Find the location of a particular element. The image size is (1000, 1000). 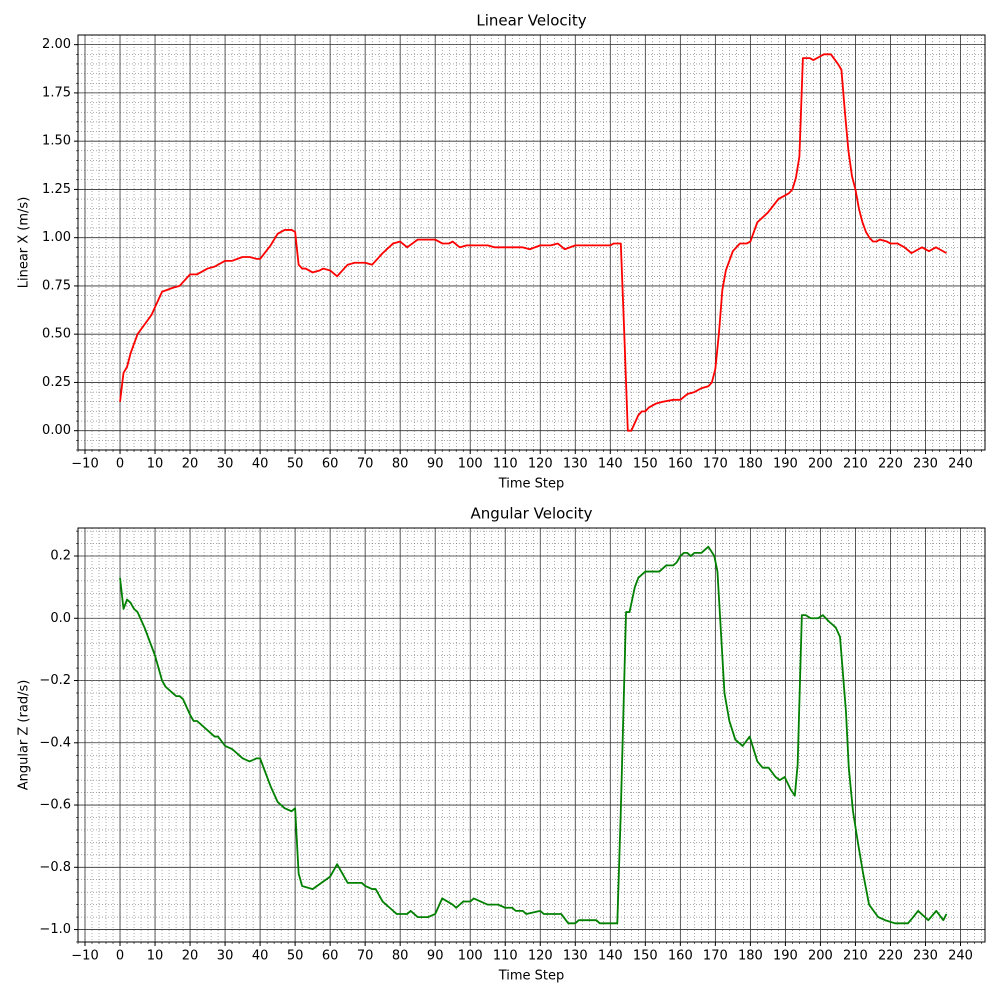

y-tick-label: −0.6 is located at coordinates (55, 805).